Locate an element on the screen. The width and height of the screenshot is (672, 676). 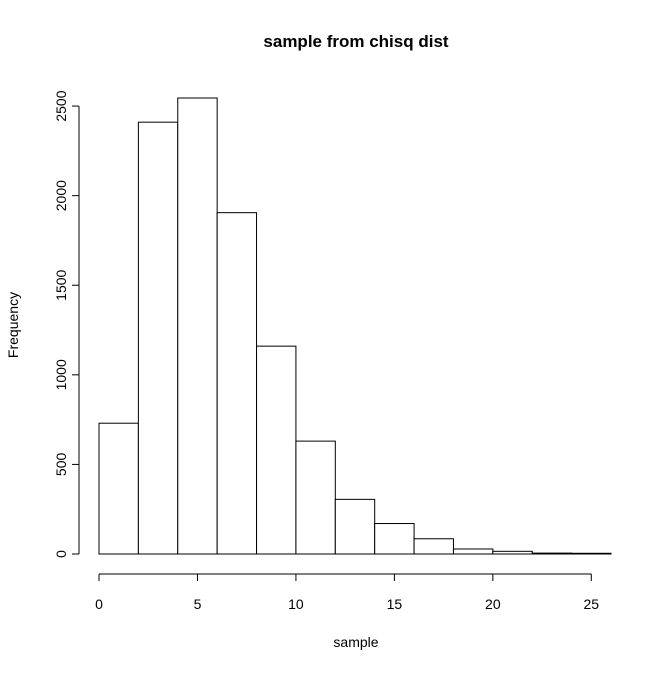
x-tick-label: 10 is located at coordinates (296, 604).